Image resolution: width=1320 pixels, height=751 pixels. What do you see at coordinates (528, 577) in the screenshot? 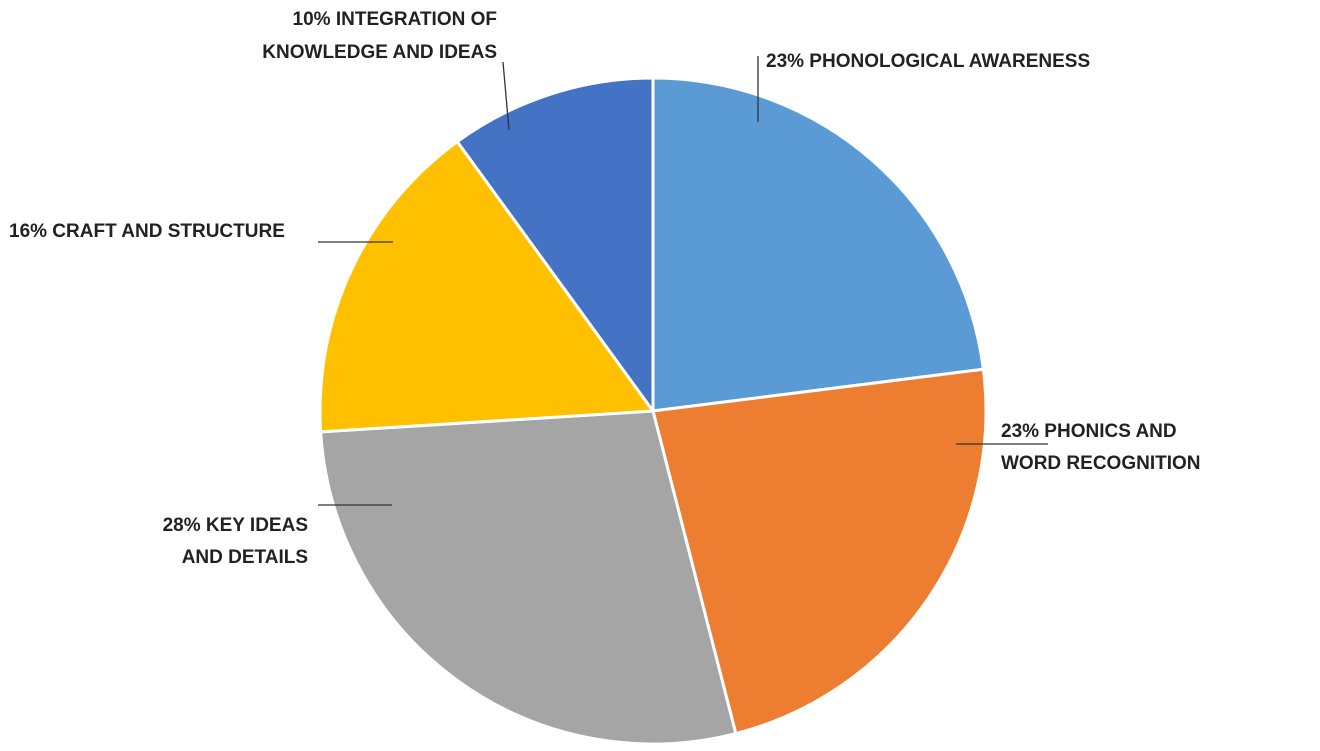
I see `pie-slice-key-ideas` at bounding box center [528, 577].